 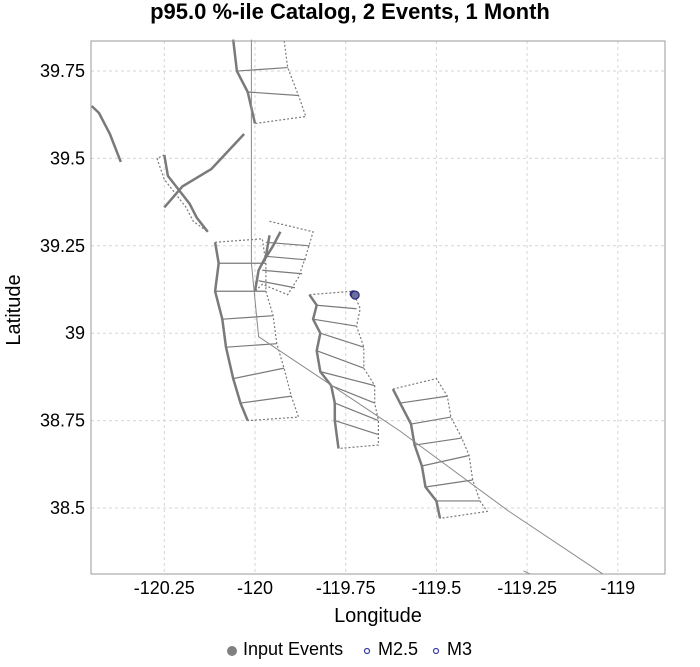 I want to click on legend-label: M2.5, so click(x=398, y=649).